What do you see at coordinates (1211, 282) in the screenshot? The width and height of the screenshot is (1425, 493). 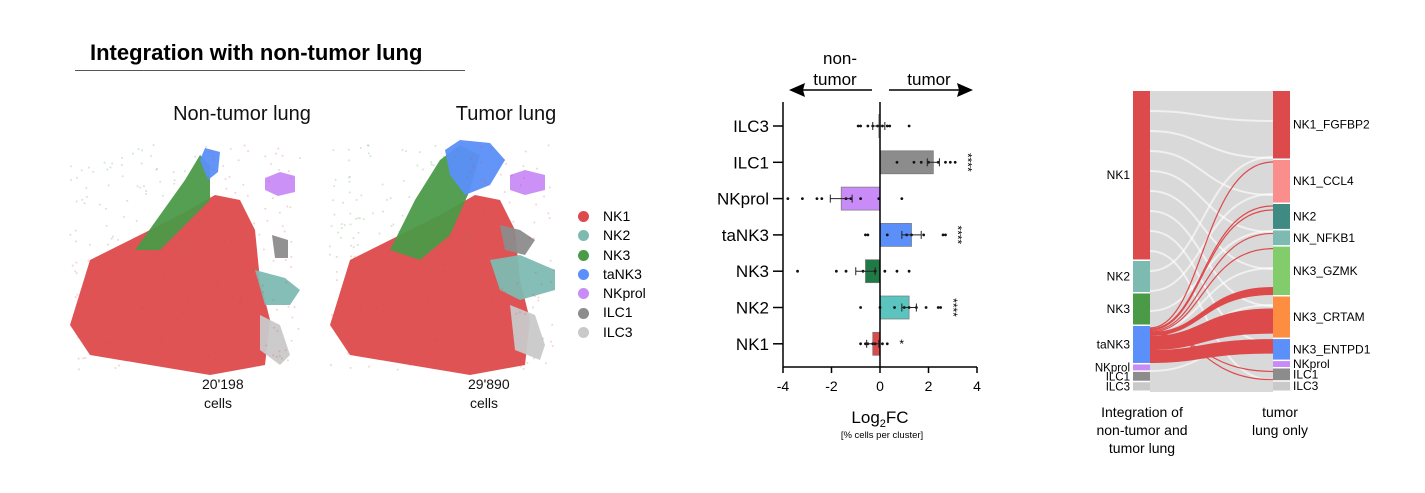 I see `taNK3-flow` at bounding box center [1211, 282].